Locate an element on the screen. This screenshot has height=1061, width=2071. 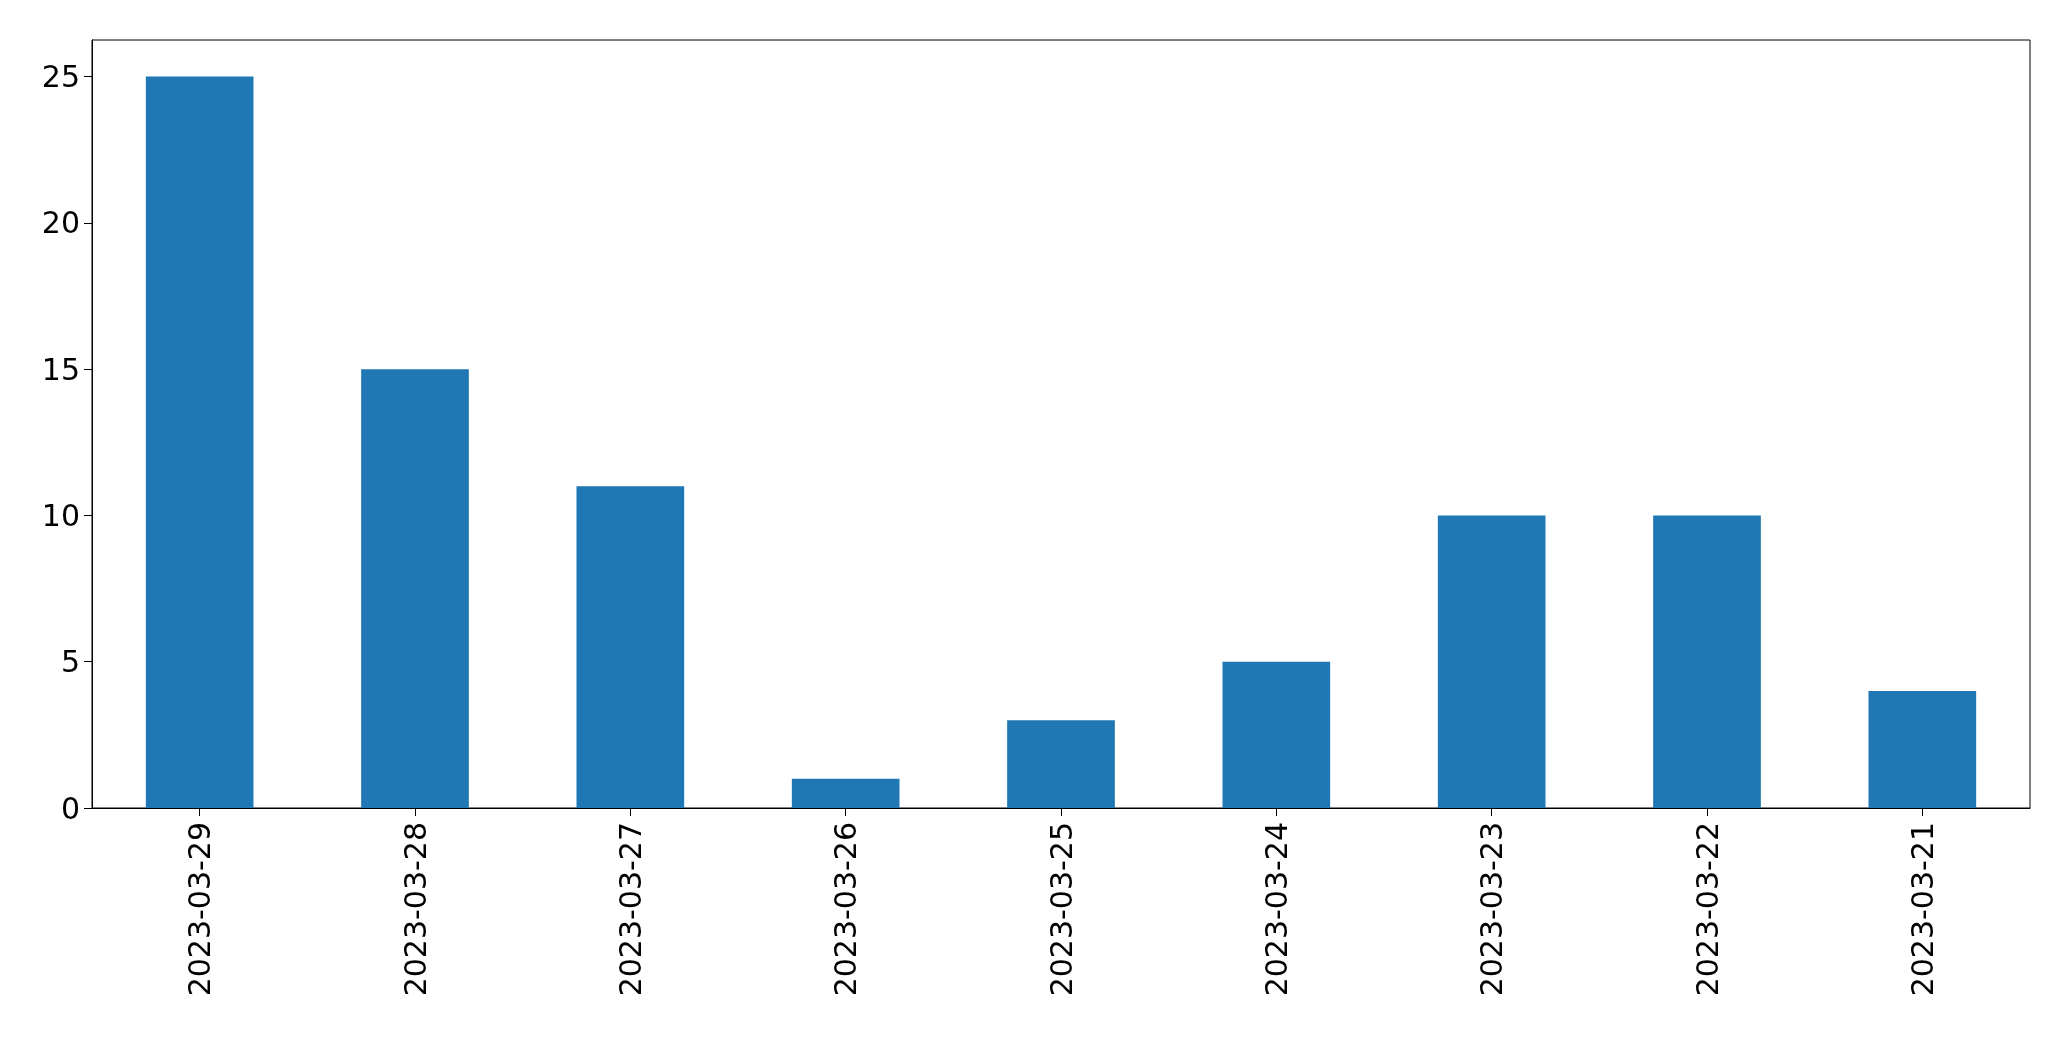
x-tick-label: 2023-03-27 is located at coordinates (630, 909).